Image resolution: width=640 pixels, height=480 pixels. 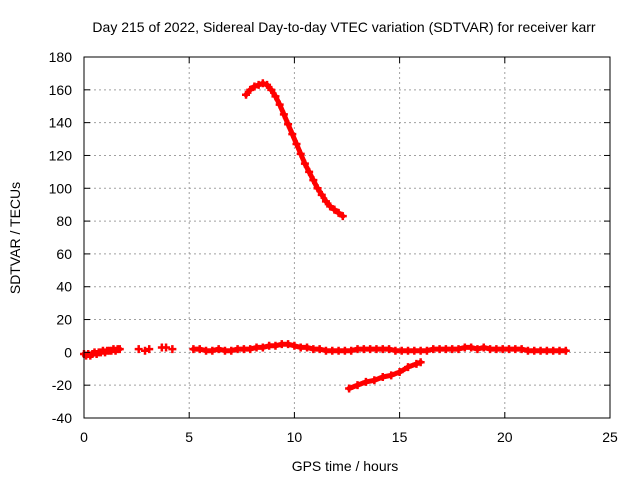 What do you see at coordinates (61, 90) in the screenshot?
I see `y-tick-label: 160` at bounding box center [61, 90].